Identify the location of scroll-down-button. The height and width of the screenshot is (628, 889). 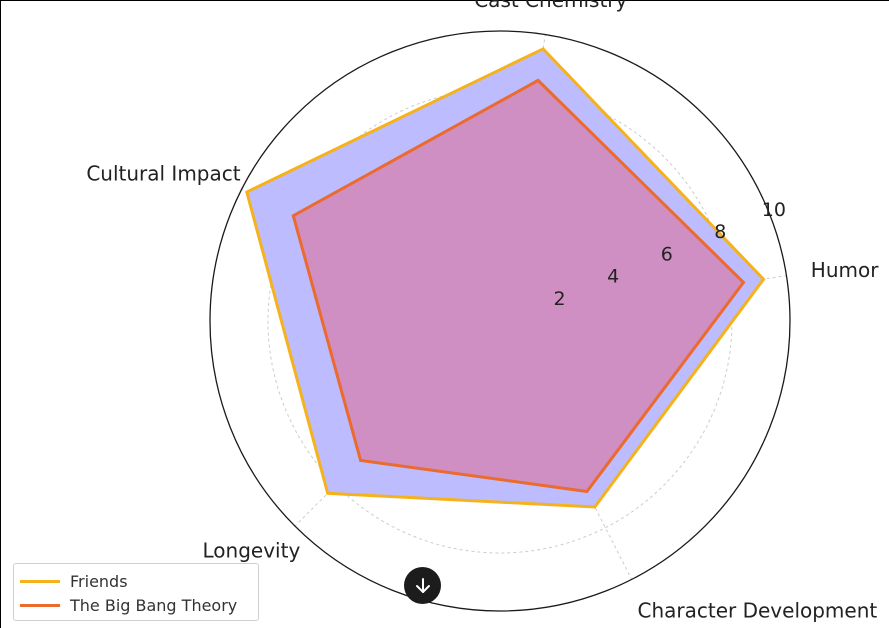
(422, 585).